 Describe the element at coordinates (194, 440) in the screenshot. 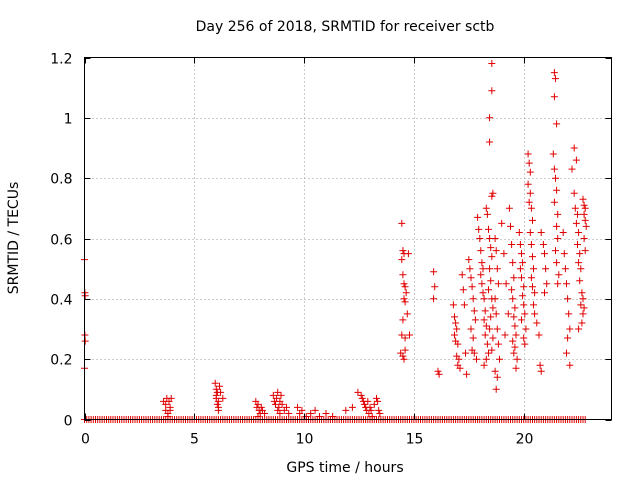

I see `x-tick-label: 5` at that location.